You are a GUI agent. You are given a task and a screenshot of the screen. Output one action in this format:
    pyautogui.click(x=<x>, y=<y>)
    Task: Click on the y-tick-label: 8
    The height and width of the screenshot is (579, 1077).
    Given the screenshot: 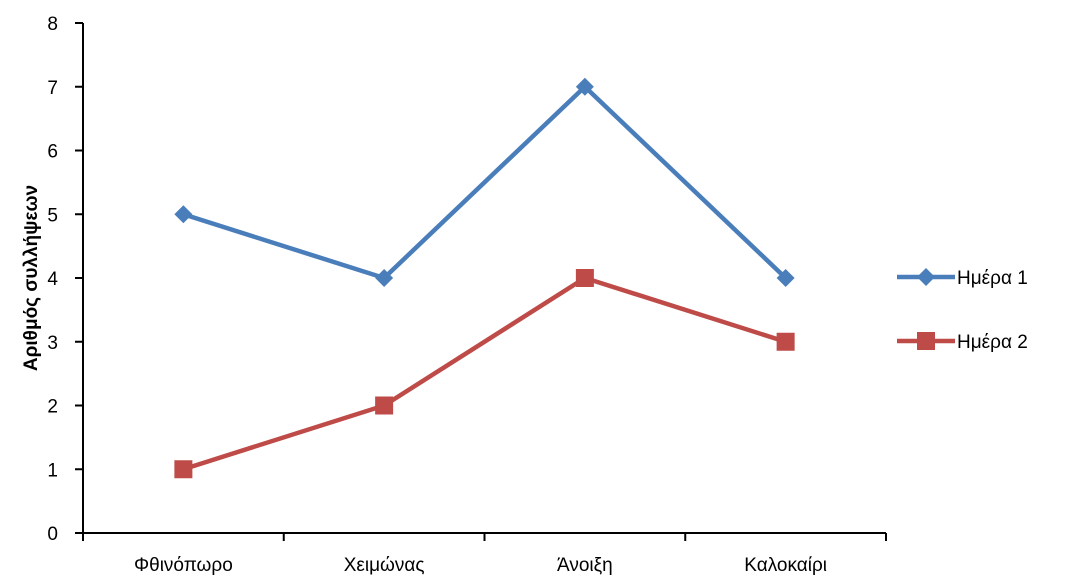 What is the action you would take?
    pyautogui.click(x=52, y=24)
    